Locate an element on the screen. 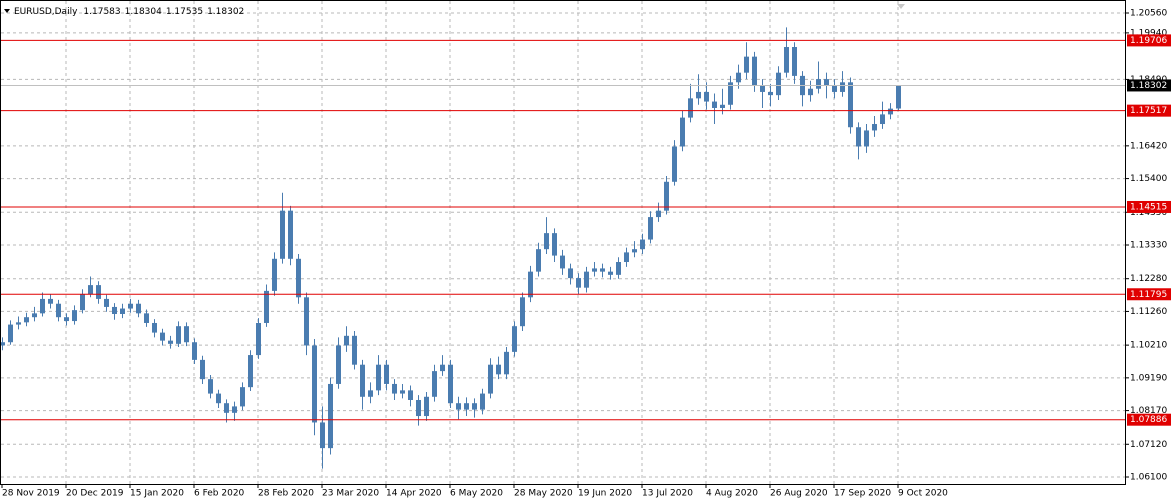 This screenshot has height=500, width=1175. shift-marker is located at coordinates (901, 6).